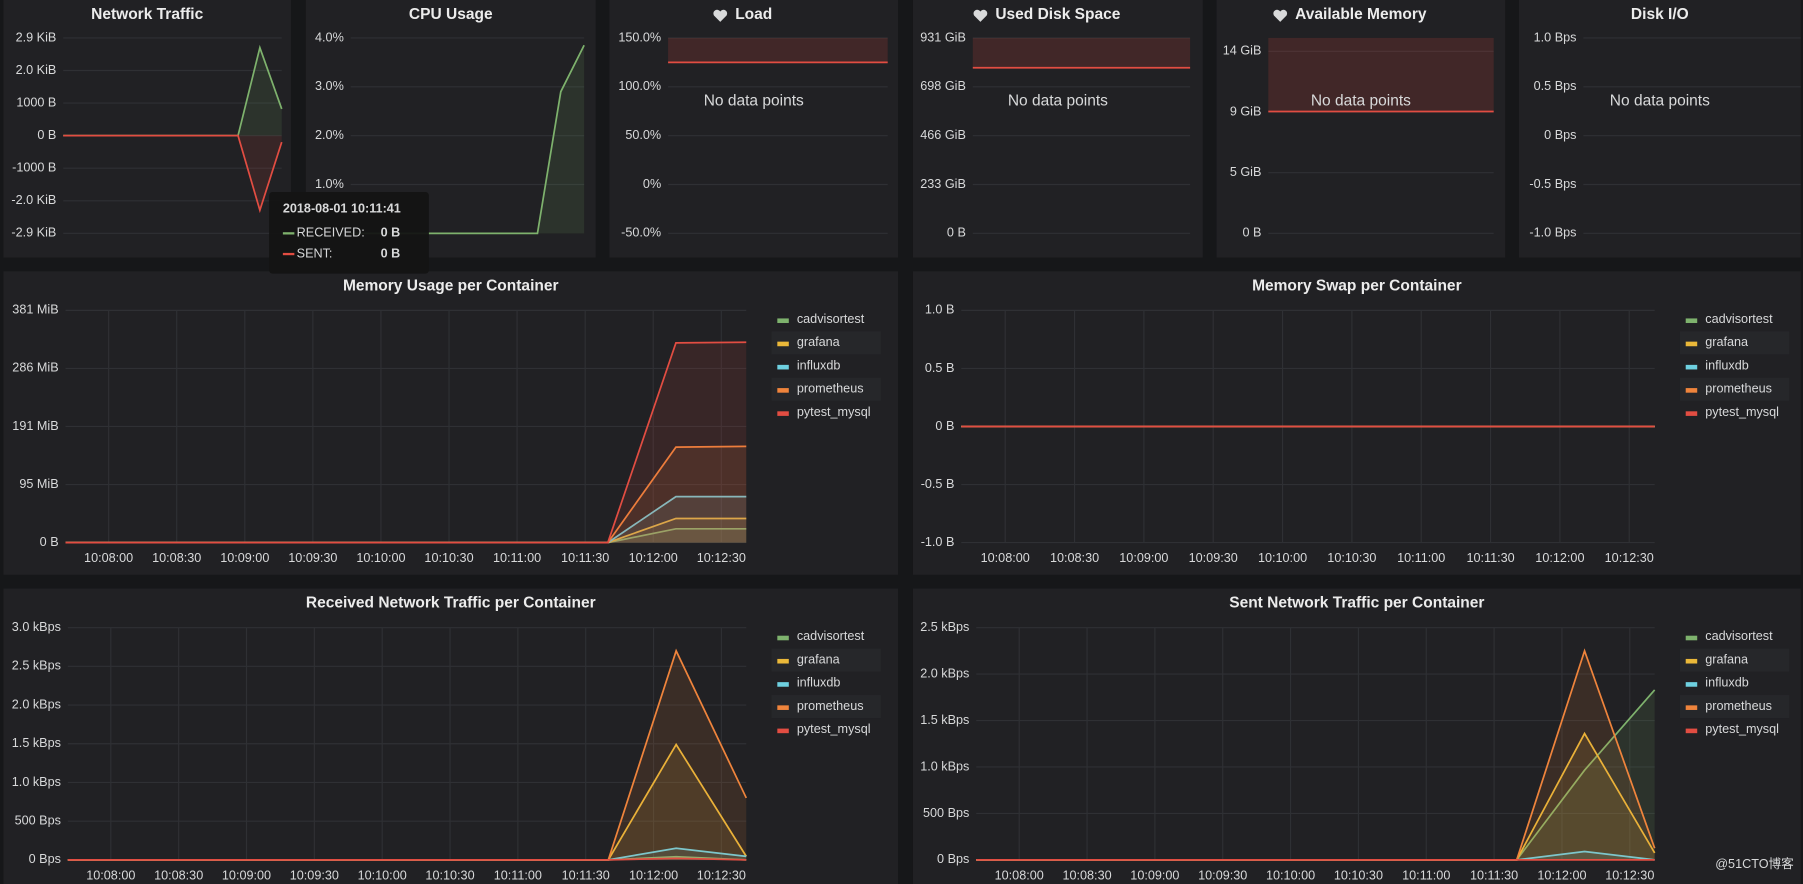  I want to click on legend-label: influxdb, so click(819, 683).